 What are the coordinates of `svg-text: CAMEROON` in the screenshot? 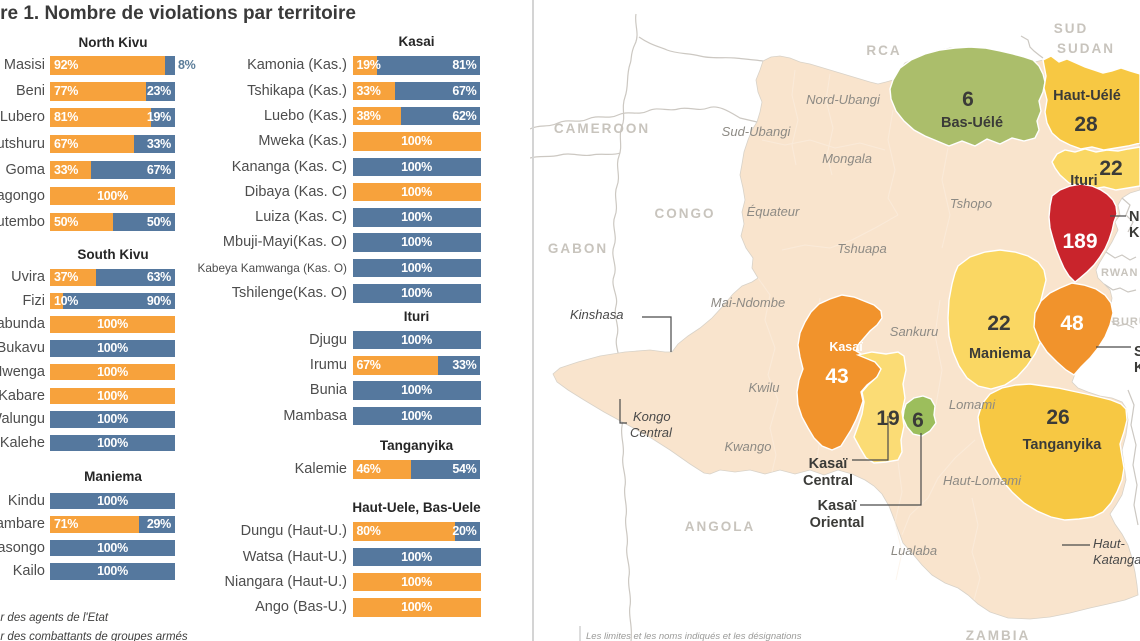 It's located at (602, 128).